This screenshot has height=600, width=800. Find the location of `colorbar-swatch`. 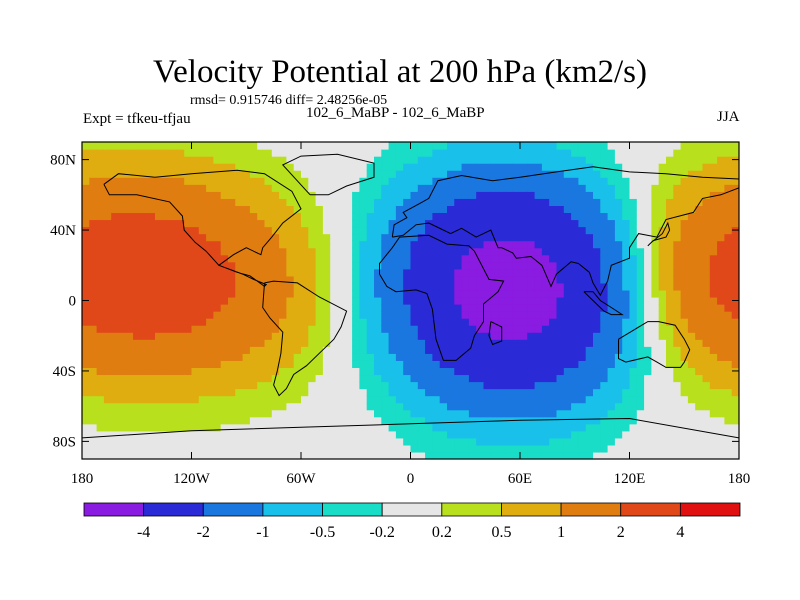

colorbar-swatch is located at coordinates (292, 509).